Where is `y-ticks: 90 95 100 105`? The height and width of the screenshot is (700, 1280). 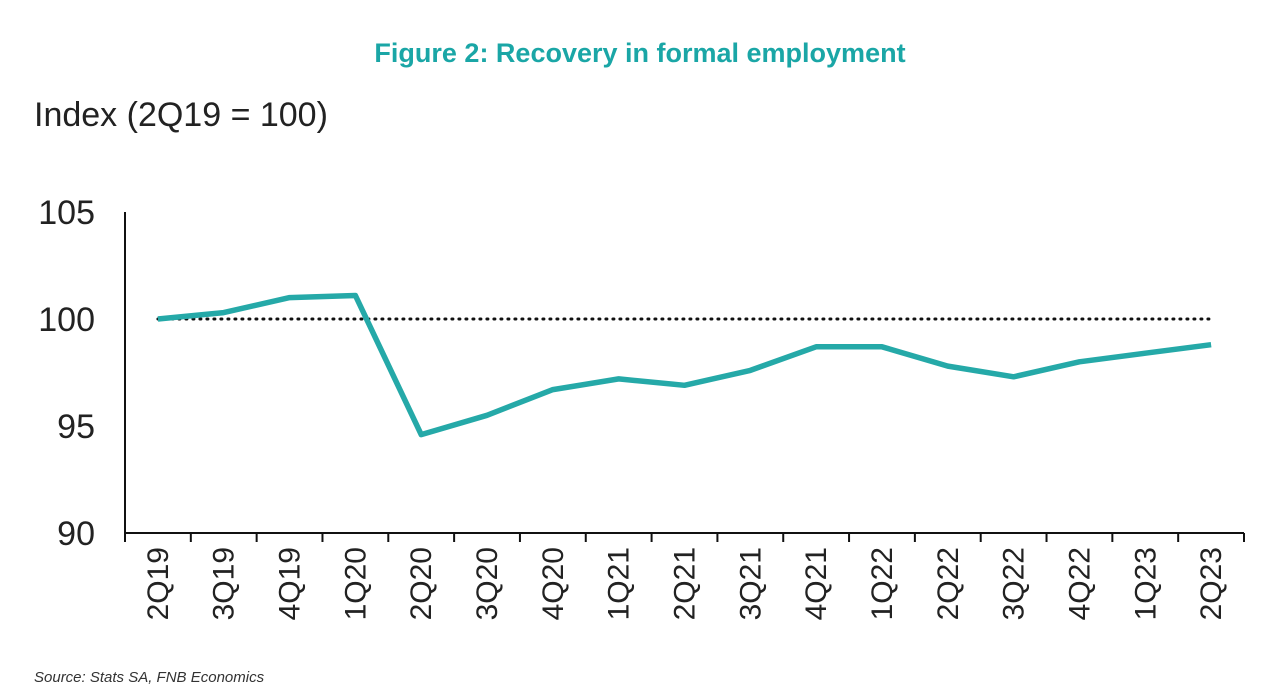
y-ticks: 90 95 100 105 is located at coordinates (66, 373).